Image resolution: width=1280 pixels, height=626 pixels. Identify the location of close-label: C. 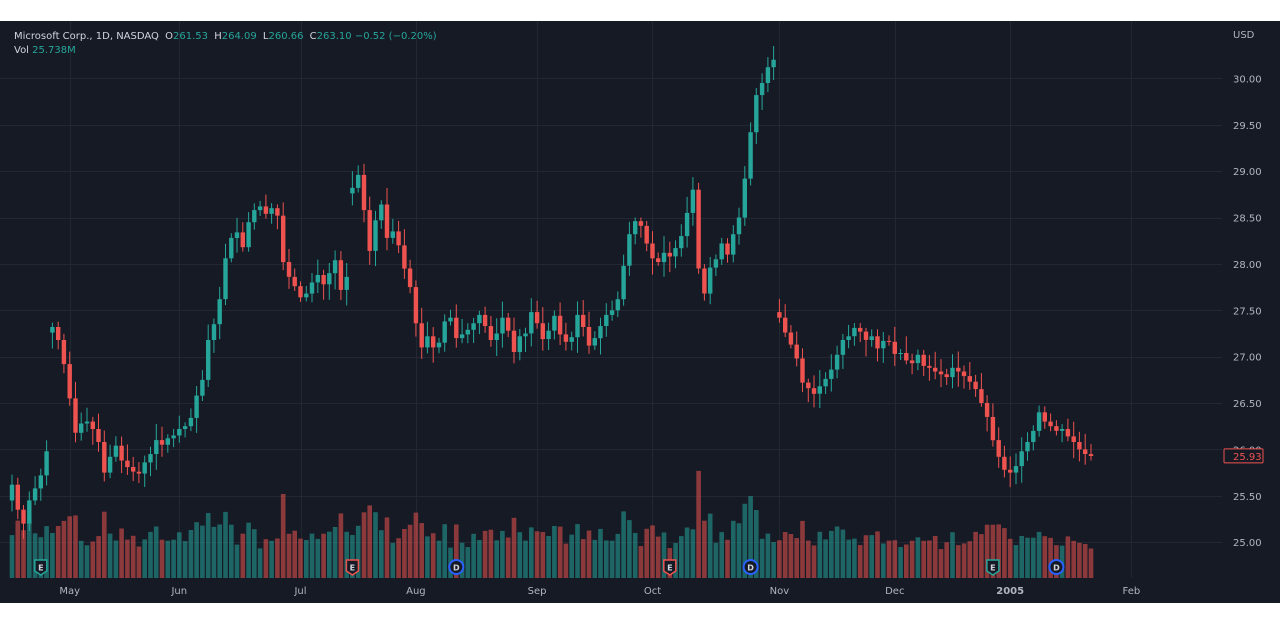
(313, 36).